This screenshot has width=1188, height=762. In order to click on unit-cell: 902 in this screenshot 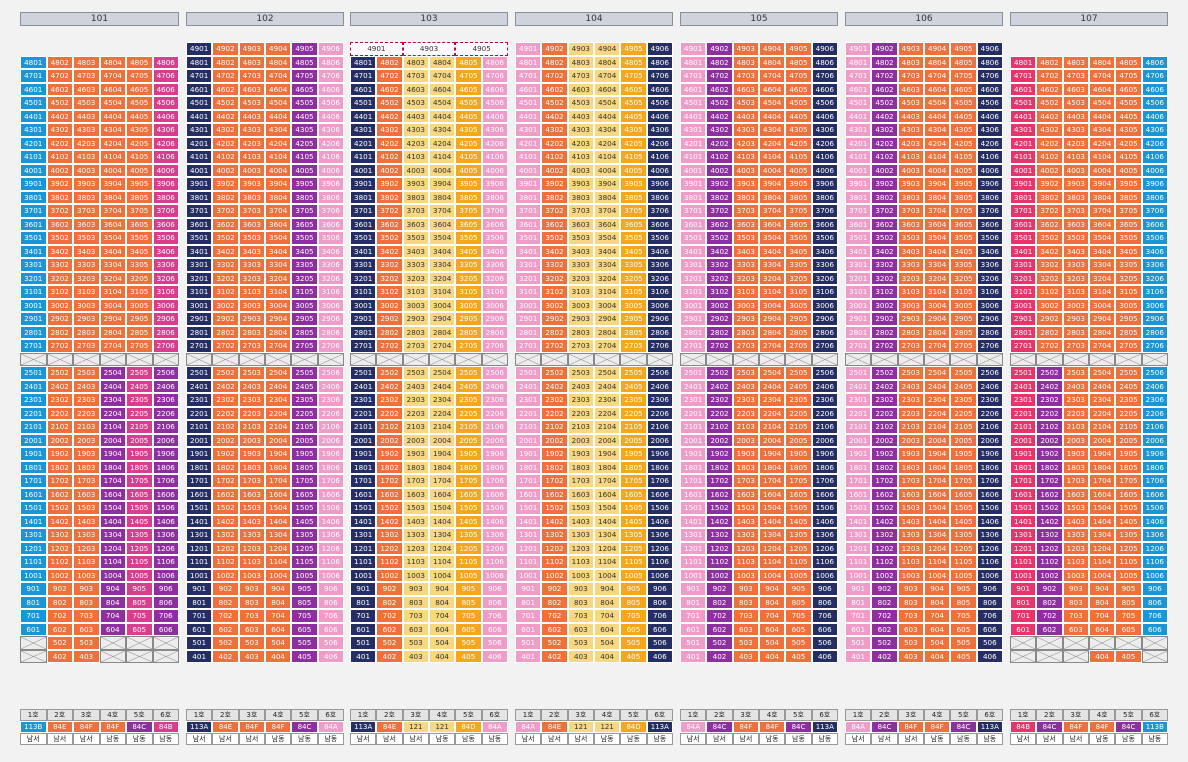, I will do `click(59, 589)`.